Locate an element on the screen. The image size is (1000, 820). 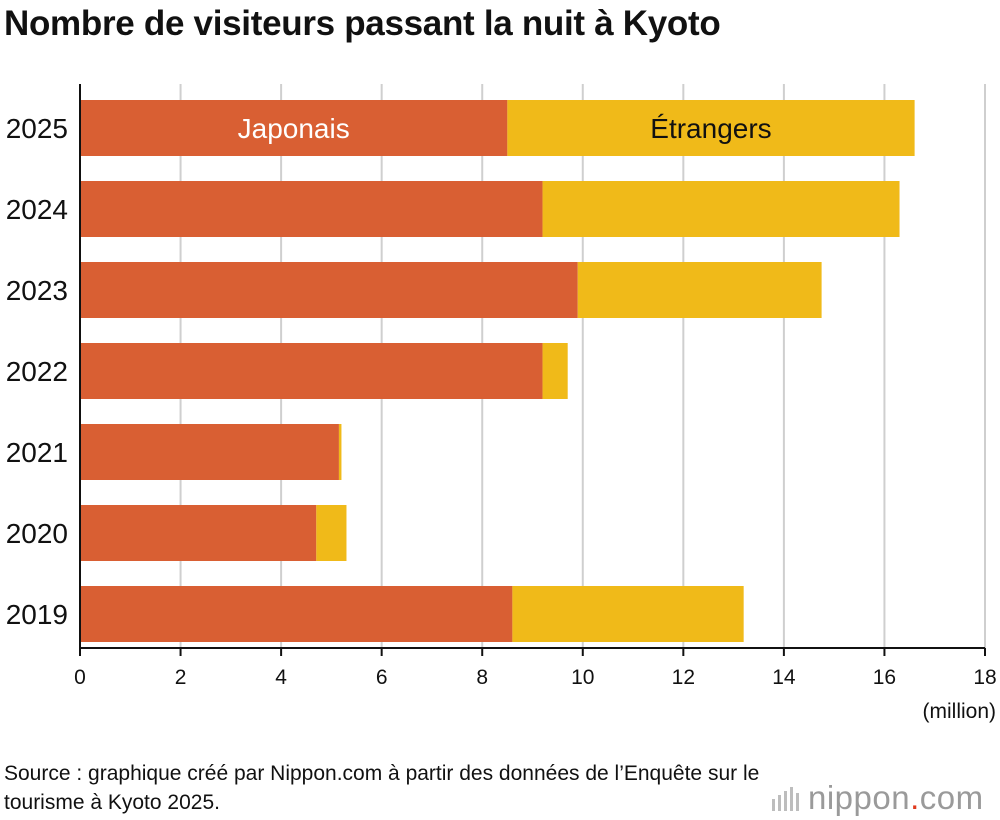
year-label: 2022 is located at coordinates (37, 371).